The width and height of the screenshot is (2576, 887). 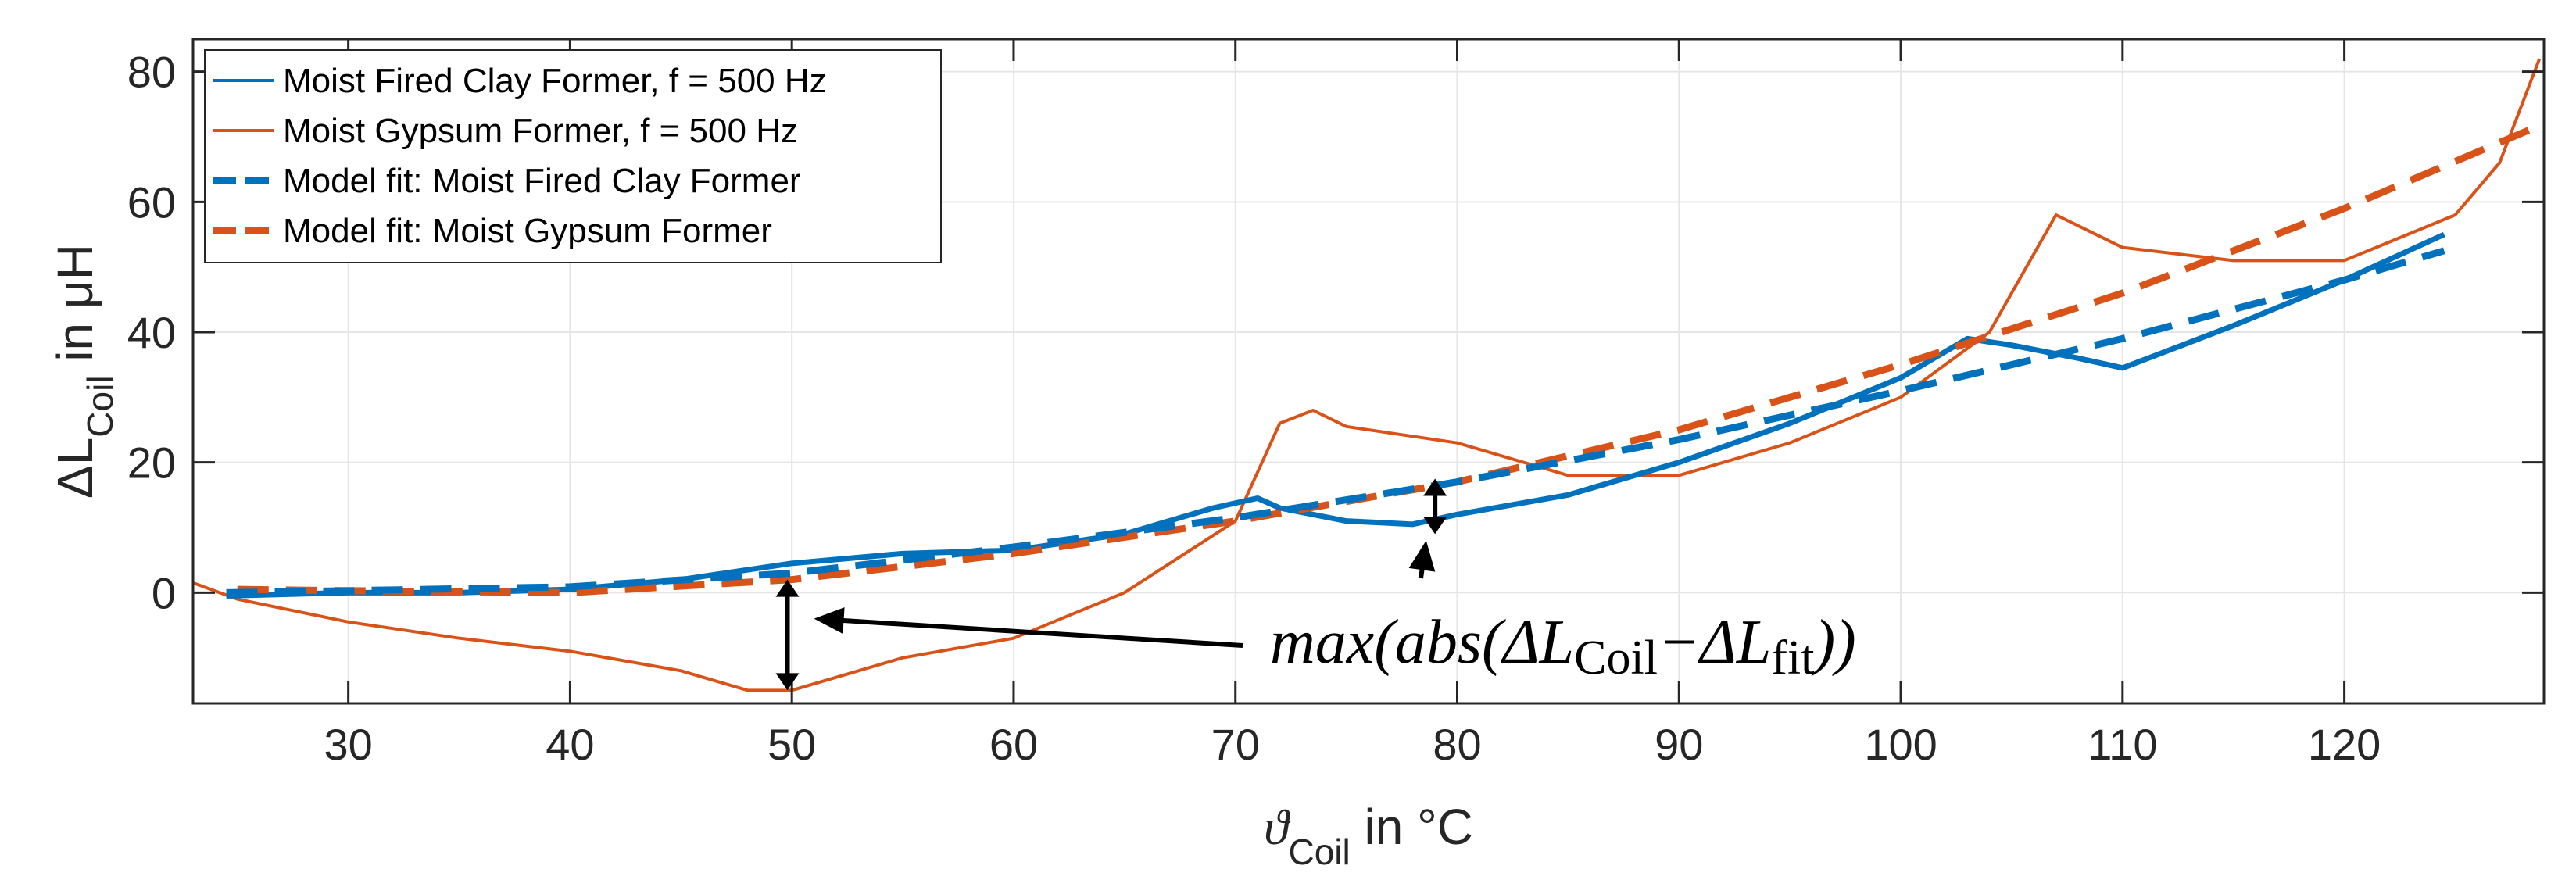 I want to click on annotation-text-main: max(abs(ΔL, so click(x=1422, y=642).